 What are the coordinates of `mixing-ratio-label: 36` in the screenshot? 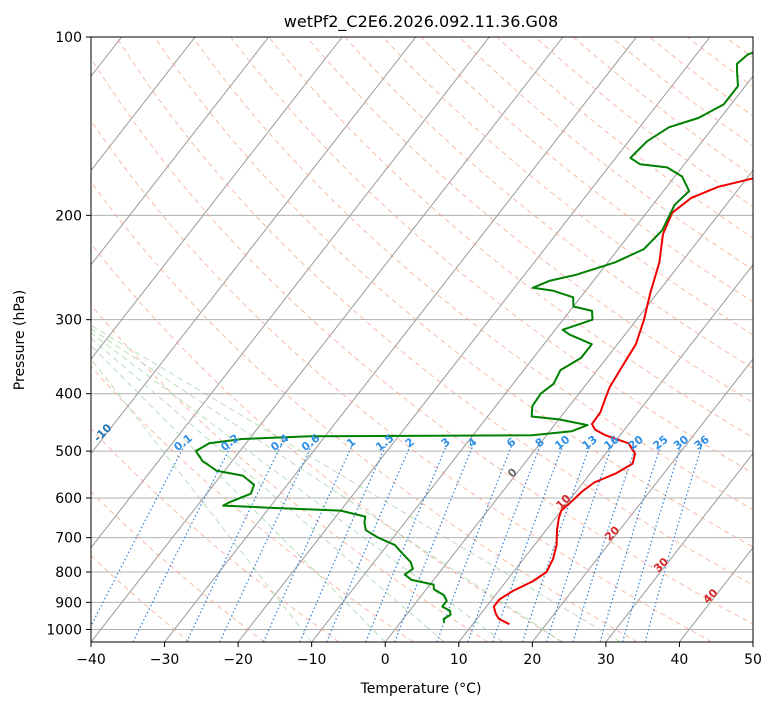 It's located at (702, 443).